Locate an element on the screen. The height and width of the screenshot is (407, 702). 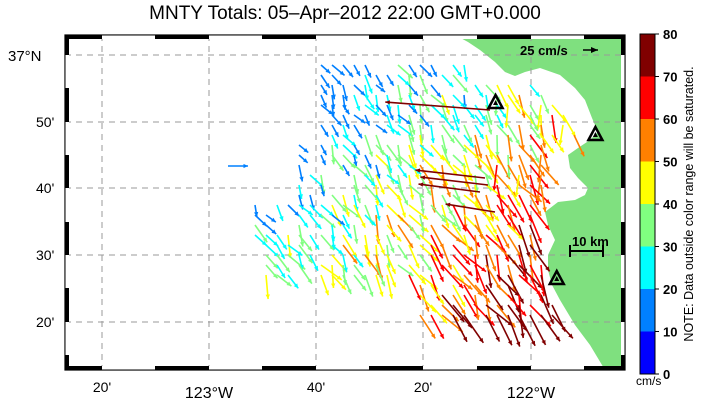
lon-label-40: 40' is located at coordinates (316, 387).